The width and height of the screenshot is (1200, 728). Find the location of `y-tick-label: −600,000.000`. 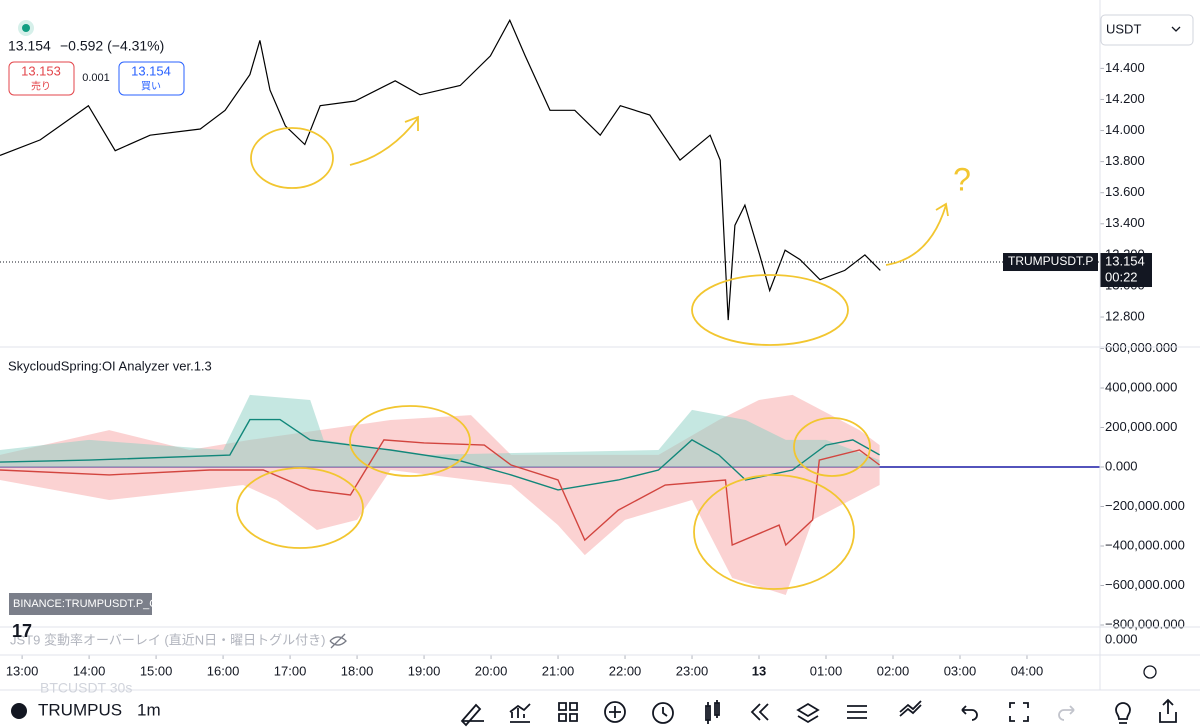

y-tick-label: −600,000.000 is located at coordinates (1145, 584).